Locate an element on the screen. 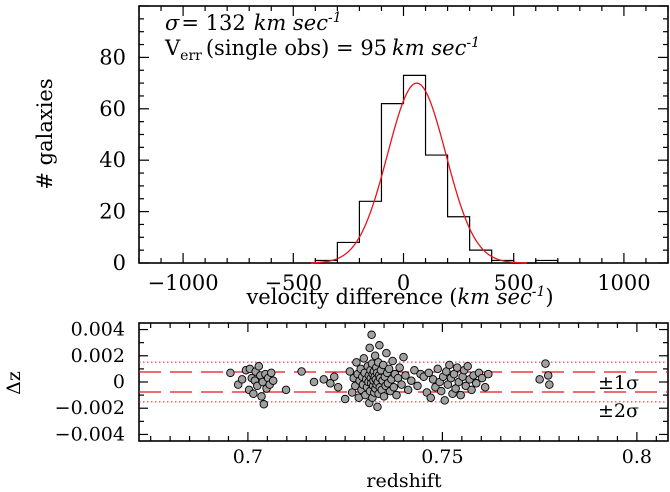  x-tick-label: −1000 is located at coordinates (183, 283).